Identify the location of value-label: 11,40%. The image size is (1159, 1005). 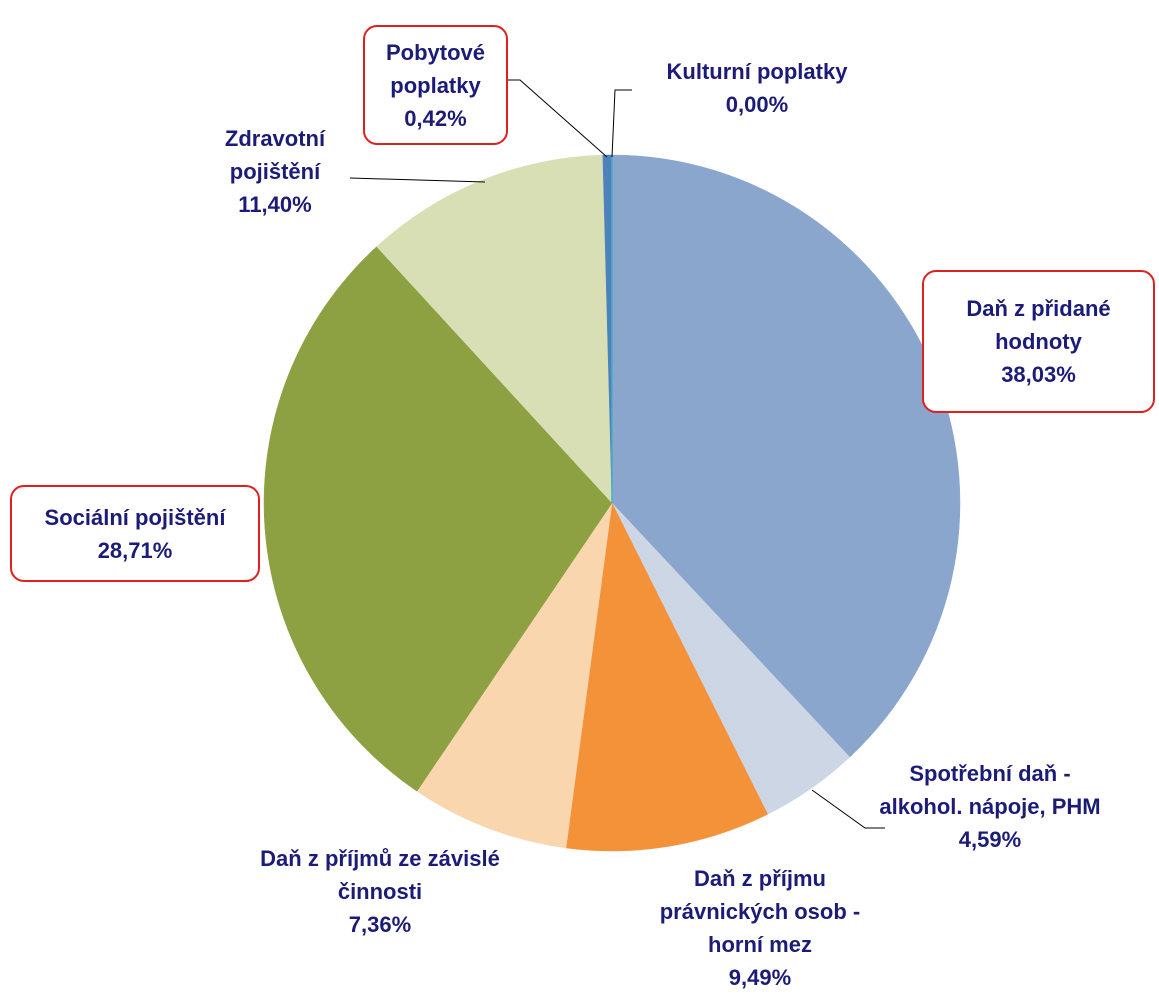
(275, 204).